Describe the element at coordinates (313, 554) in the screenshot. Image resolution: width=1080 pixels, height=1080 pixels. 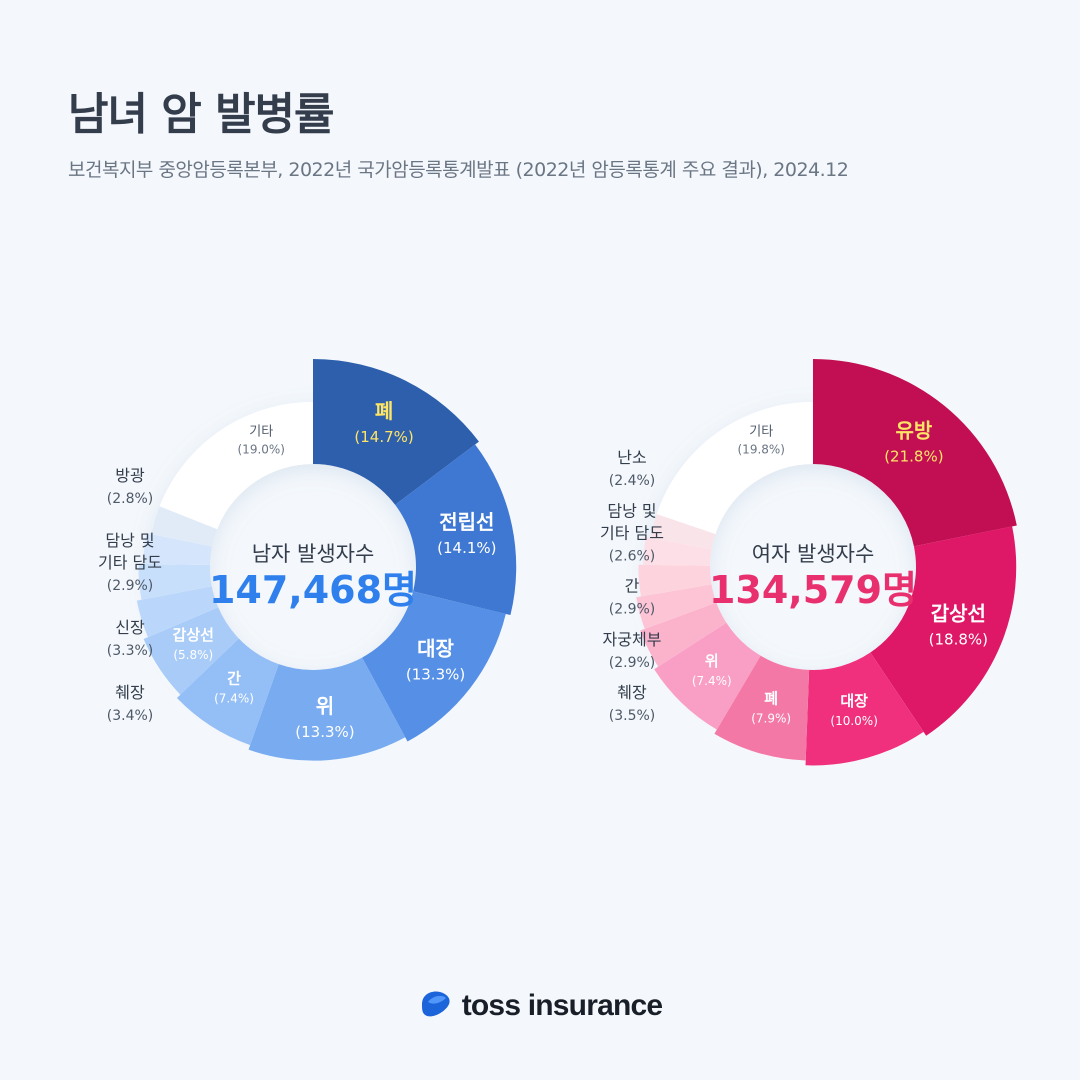
I see `center-label: 남자 발생자수` at that location.